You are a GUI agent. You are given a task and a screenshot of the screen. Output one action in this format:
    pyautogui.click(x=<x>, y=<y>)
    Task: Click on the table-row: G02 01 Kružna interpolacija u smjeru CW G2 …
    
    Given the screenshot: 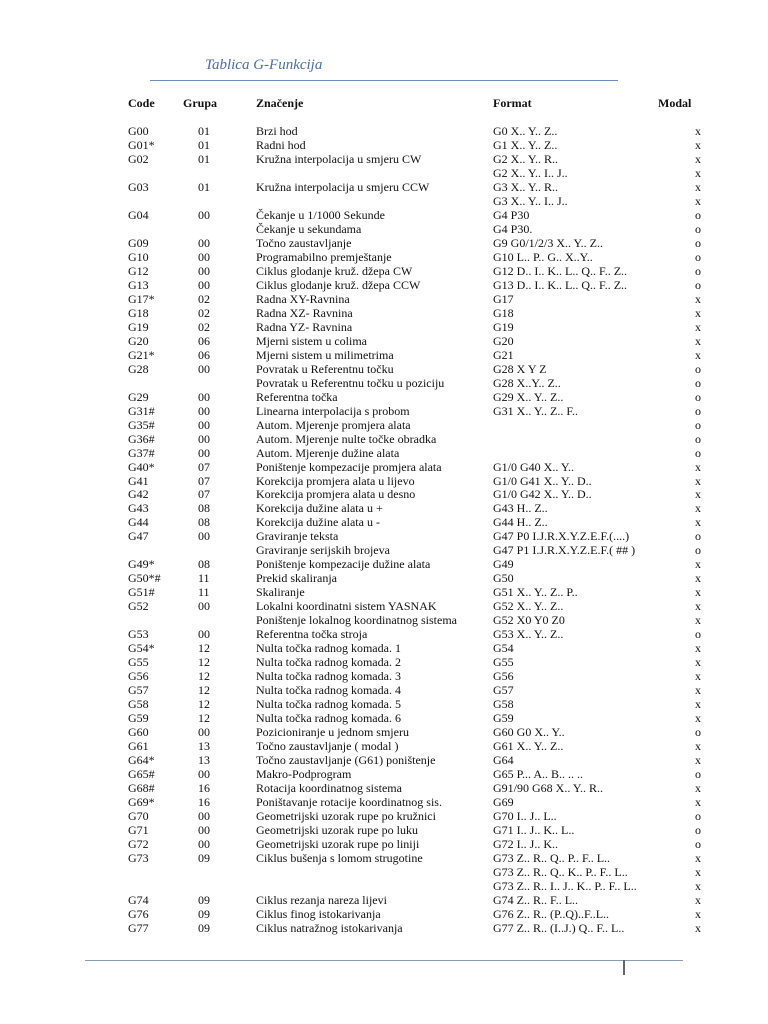 What is the action you would take?
    pyautogui.click(x=384, y=159)
    